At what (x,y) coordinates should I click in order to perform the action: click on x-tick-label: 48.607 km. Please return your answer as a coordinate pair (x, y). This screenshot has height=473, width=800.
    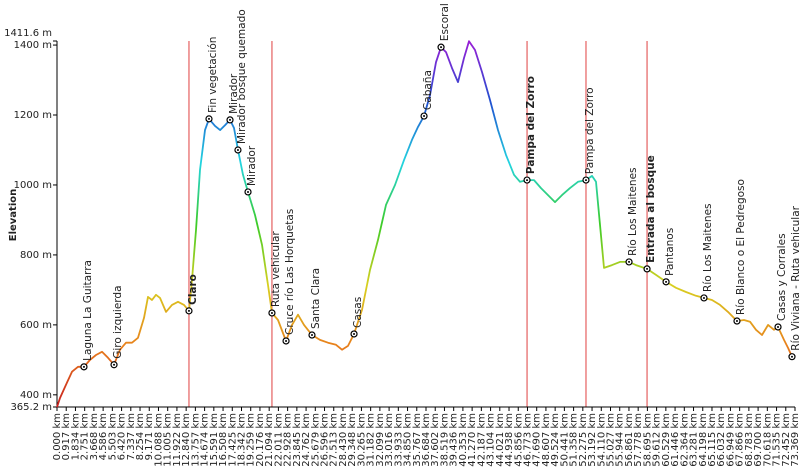
    Looking at the image, I should click on (546, 440).